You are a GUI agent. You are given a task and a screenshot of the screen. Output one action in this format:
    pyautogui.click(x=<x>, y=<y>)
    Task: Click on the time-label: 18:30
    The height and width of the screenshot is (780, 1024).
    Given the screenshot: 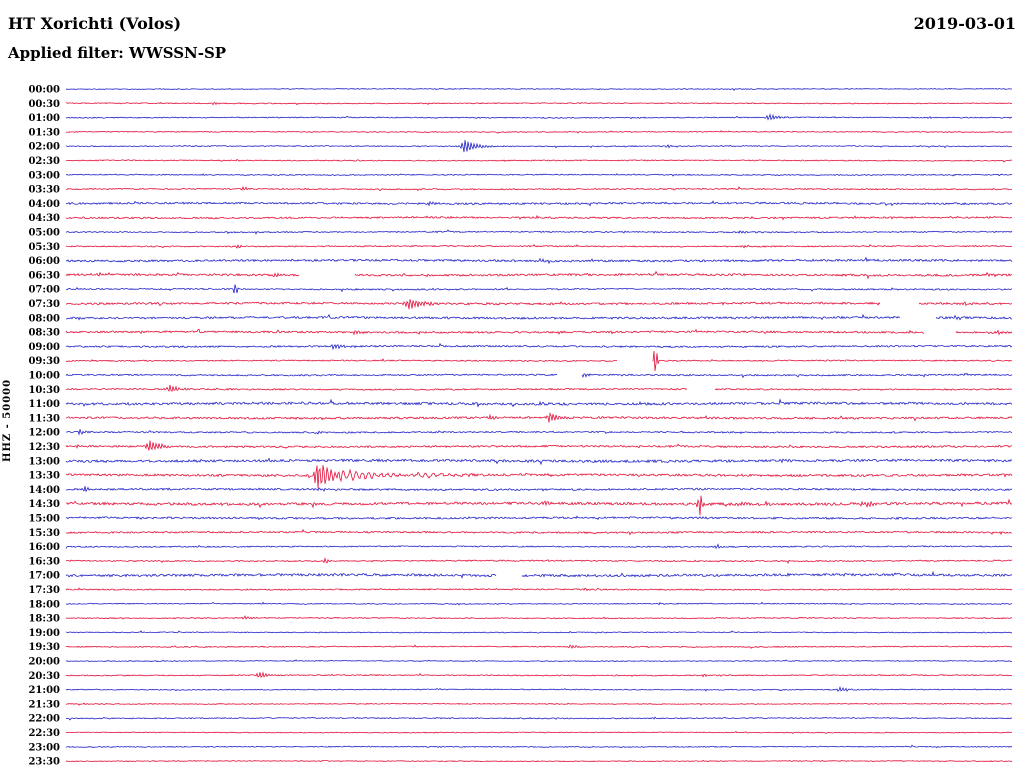 What is the action you would take?
    pyautogui.click(x=44, y=619)
    